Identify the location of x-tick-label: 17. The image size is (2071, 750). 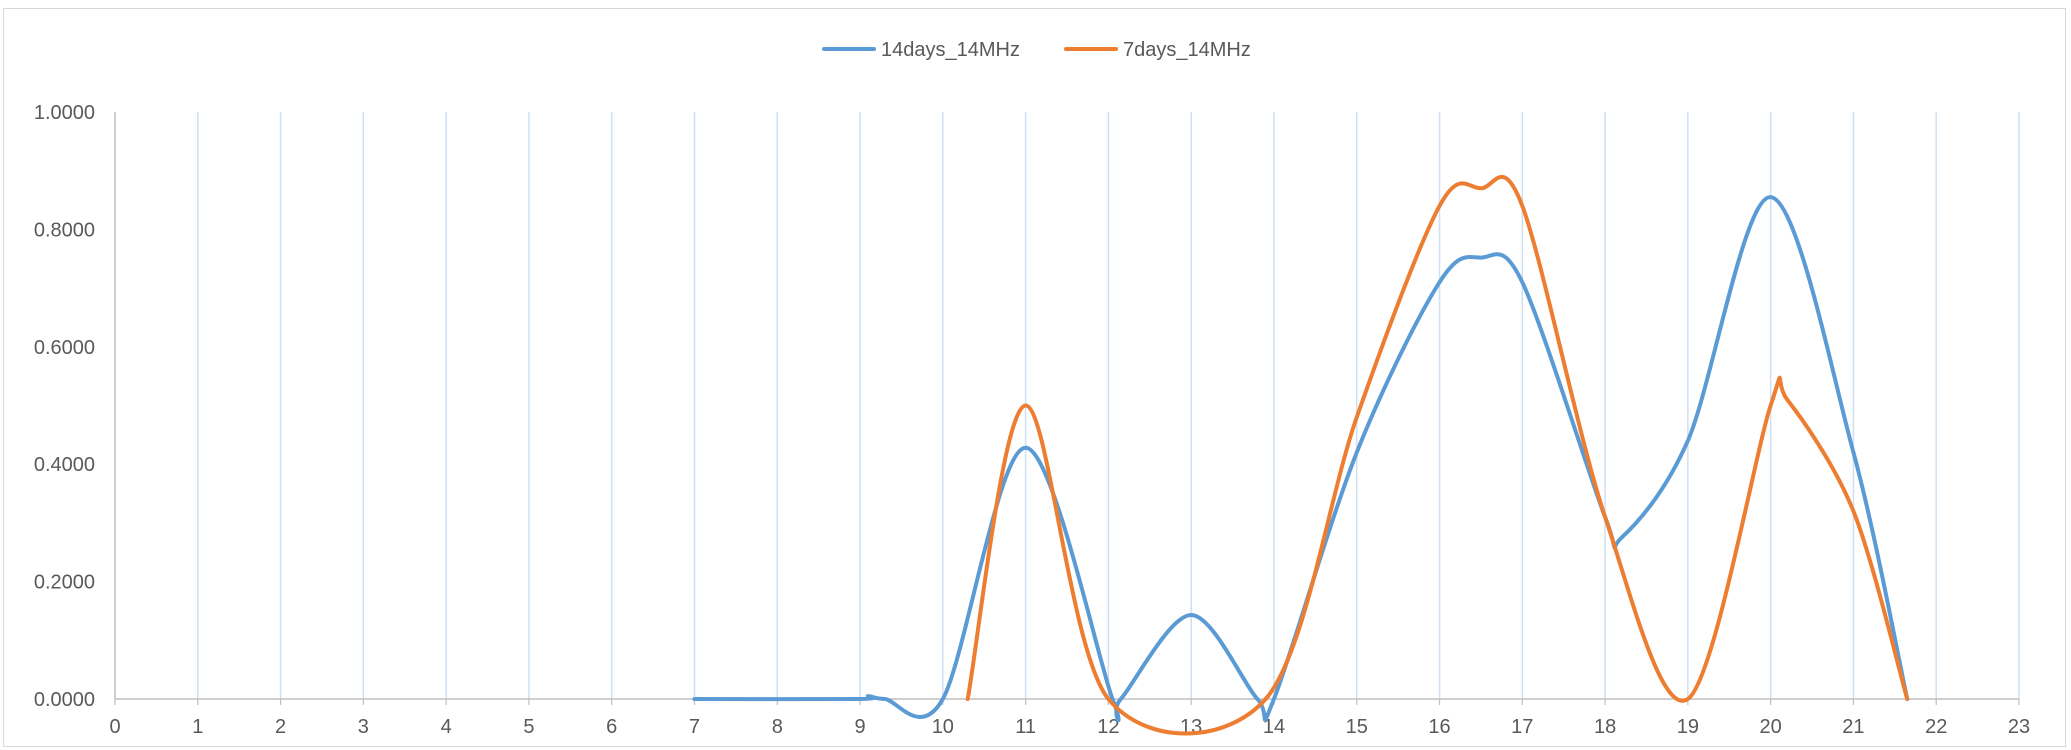
(1522, 727).